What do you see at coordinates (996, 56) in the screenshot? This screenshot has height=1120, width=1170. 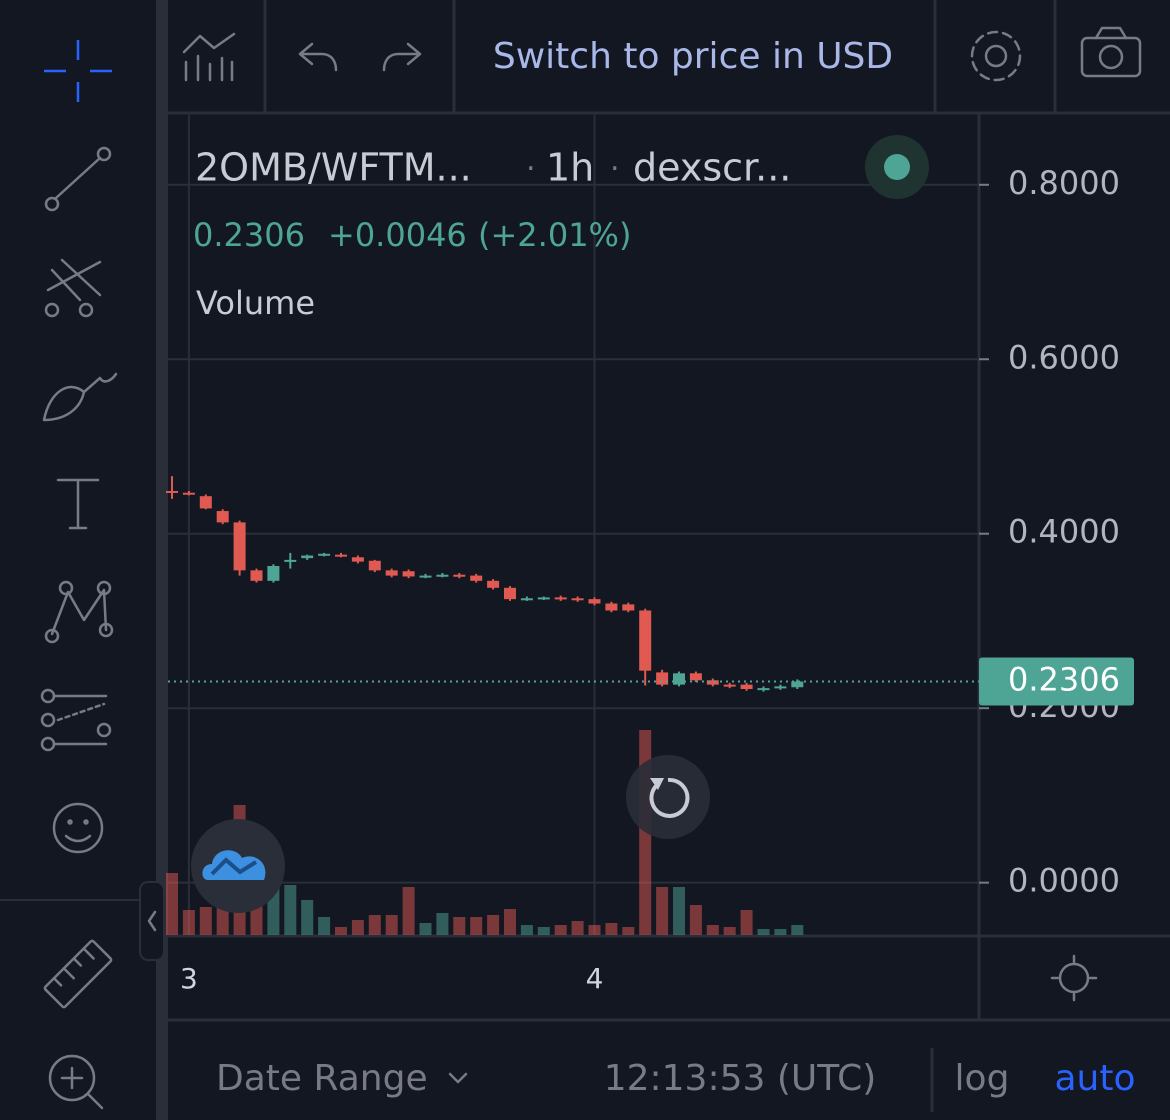 I see `settings` at bounding box center [996, 56].